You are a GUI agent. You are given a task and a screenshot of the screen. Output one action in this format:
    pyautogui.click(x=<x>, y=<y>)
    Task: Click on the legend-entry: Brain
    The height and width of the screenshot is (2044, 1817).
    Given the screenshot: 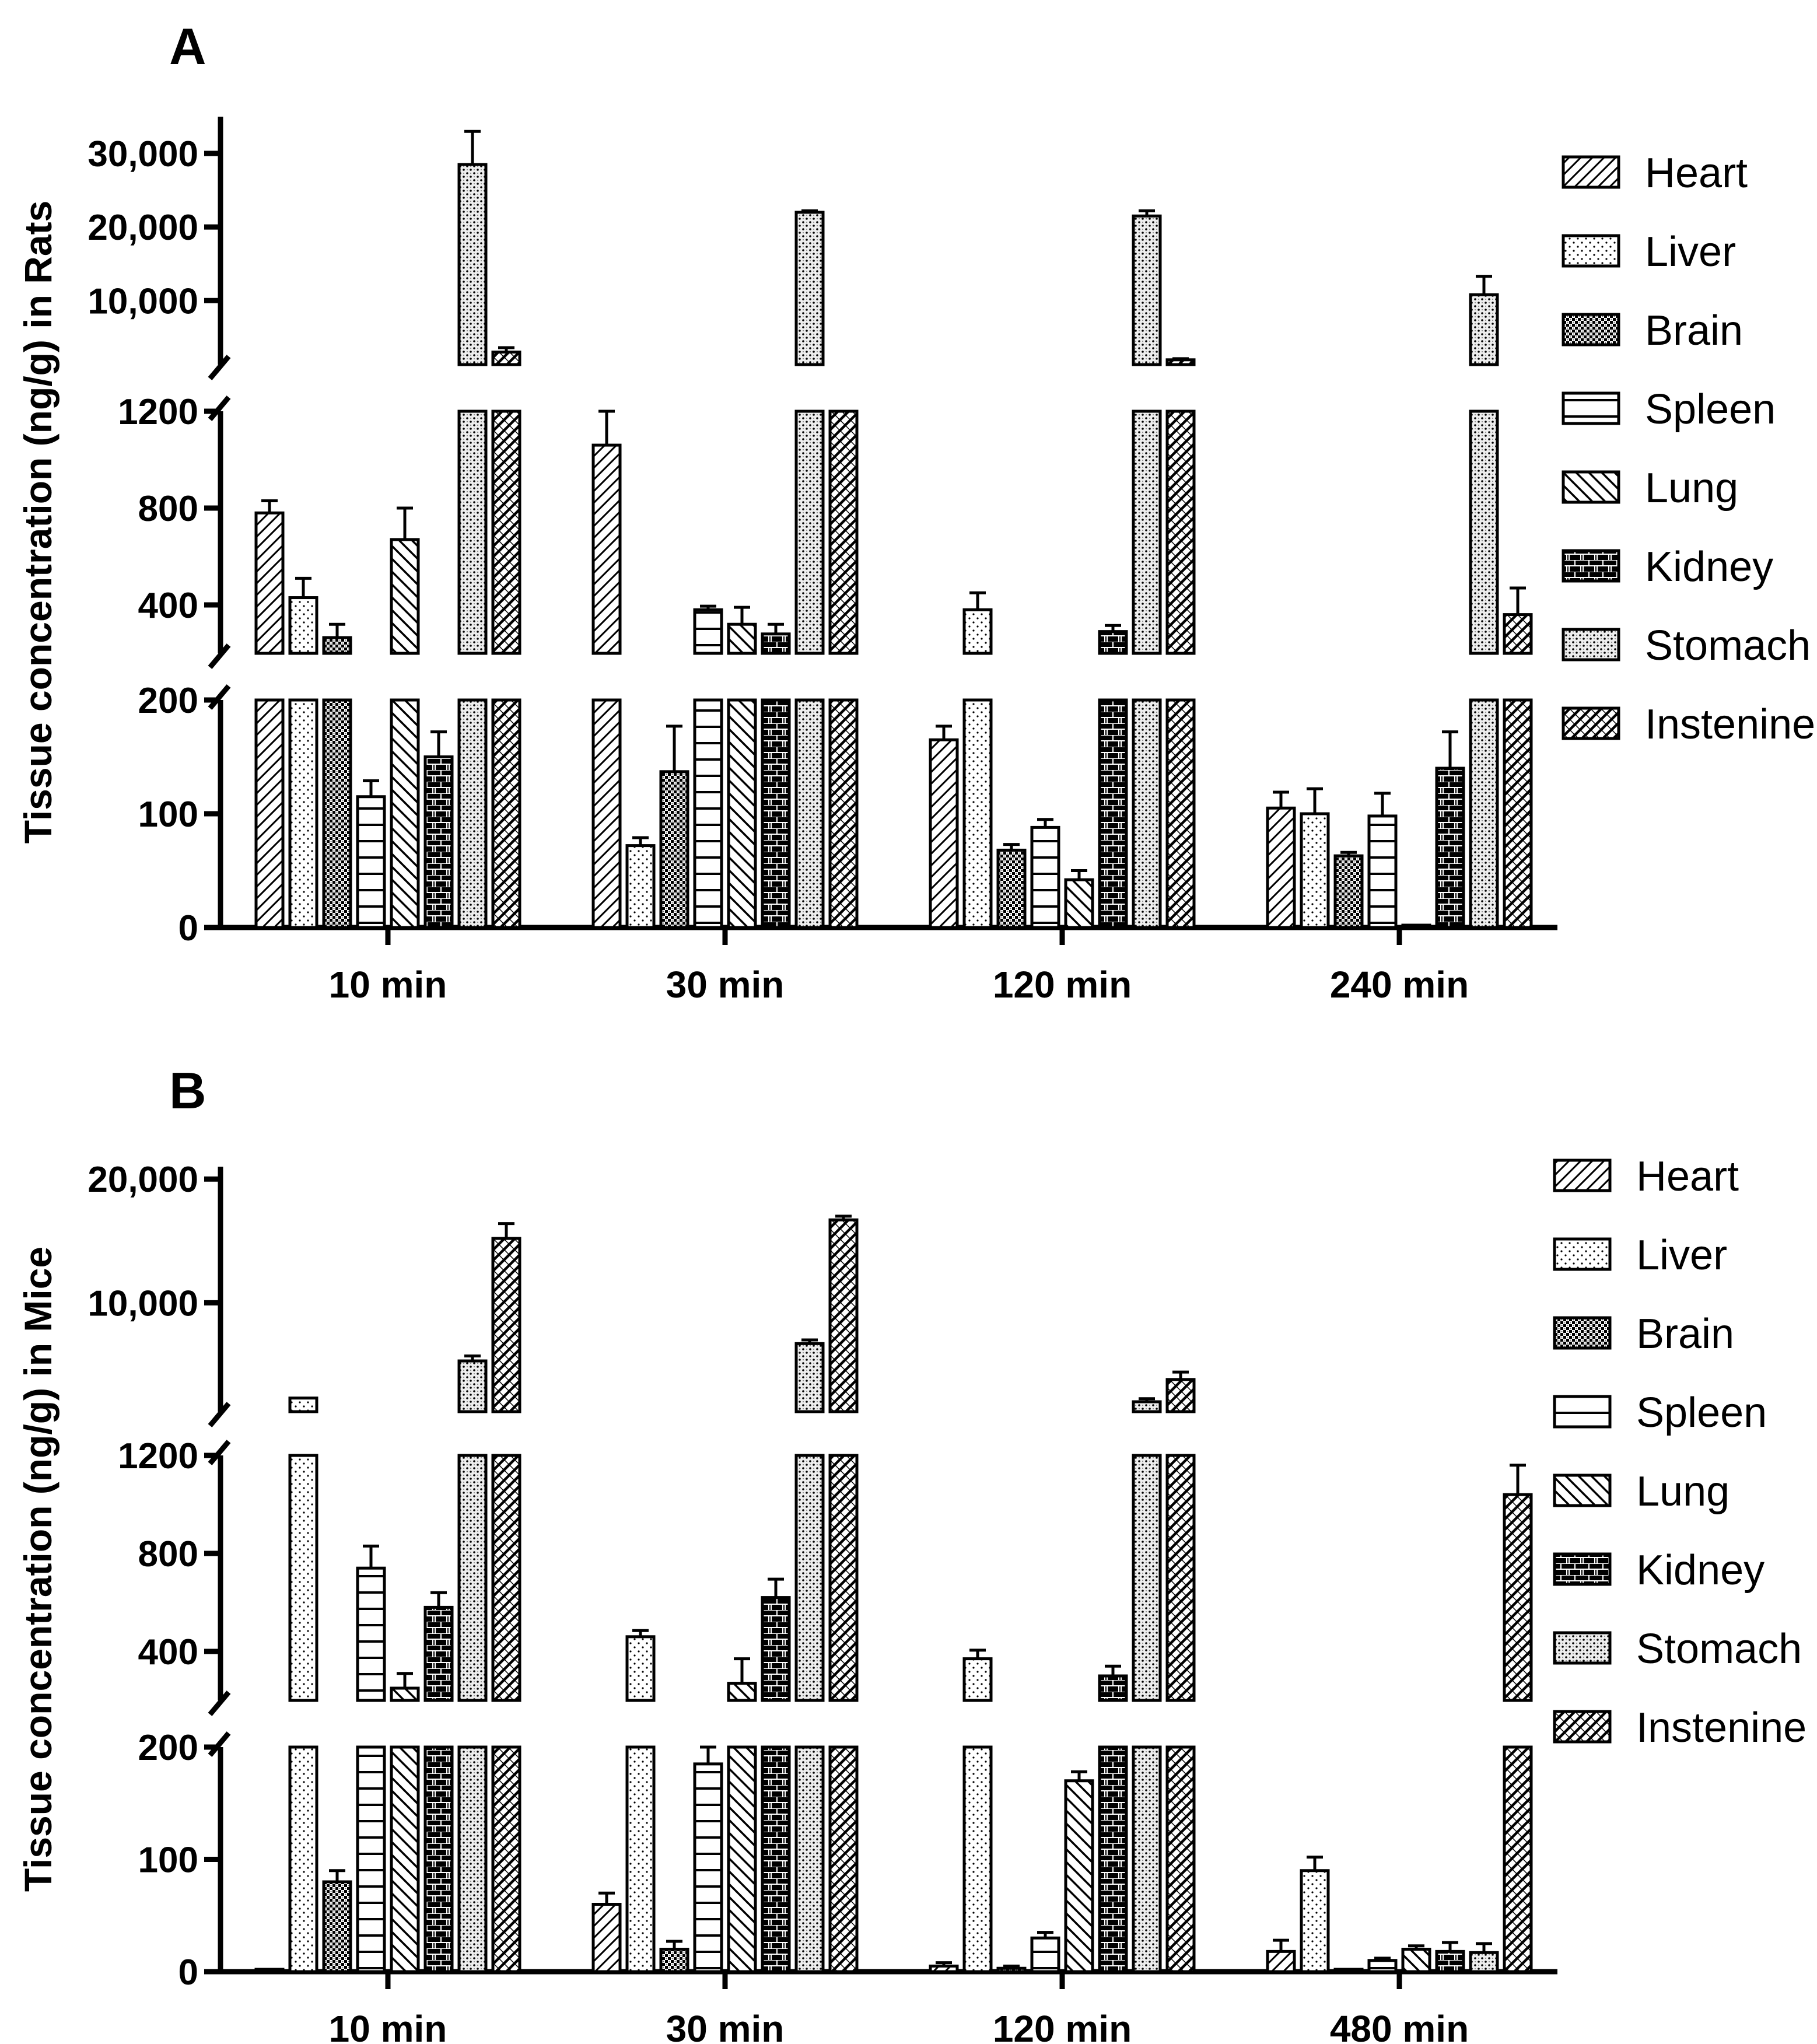 What is the action you would take?
    pyautogui.click(x=1694, y=330)
    